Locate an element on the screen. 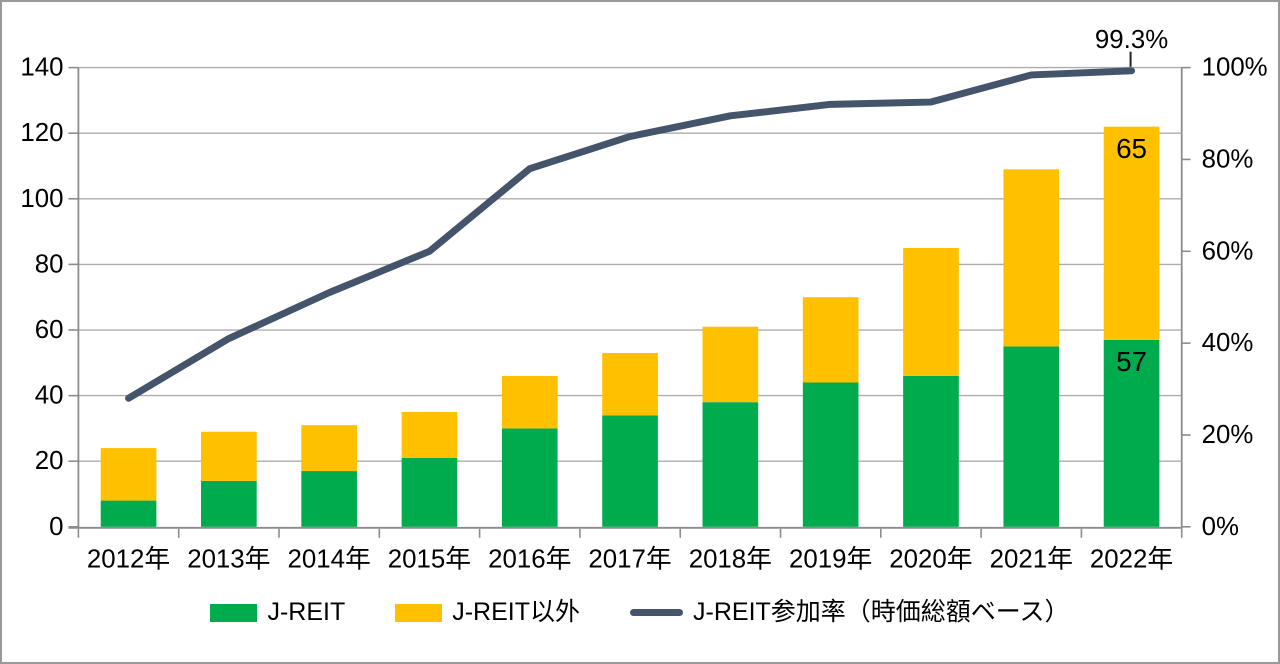 This screenshot has height=664, width=1280. legend-label-jreit: J-REIT is located at coordinates (306, 612).